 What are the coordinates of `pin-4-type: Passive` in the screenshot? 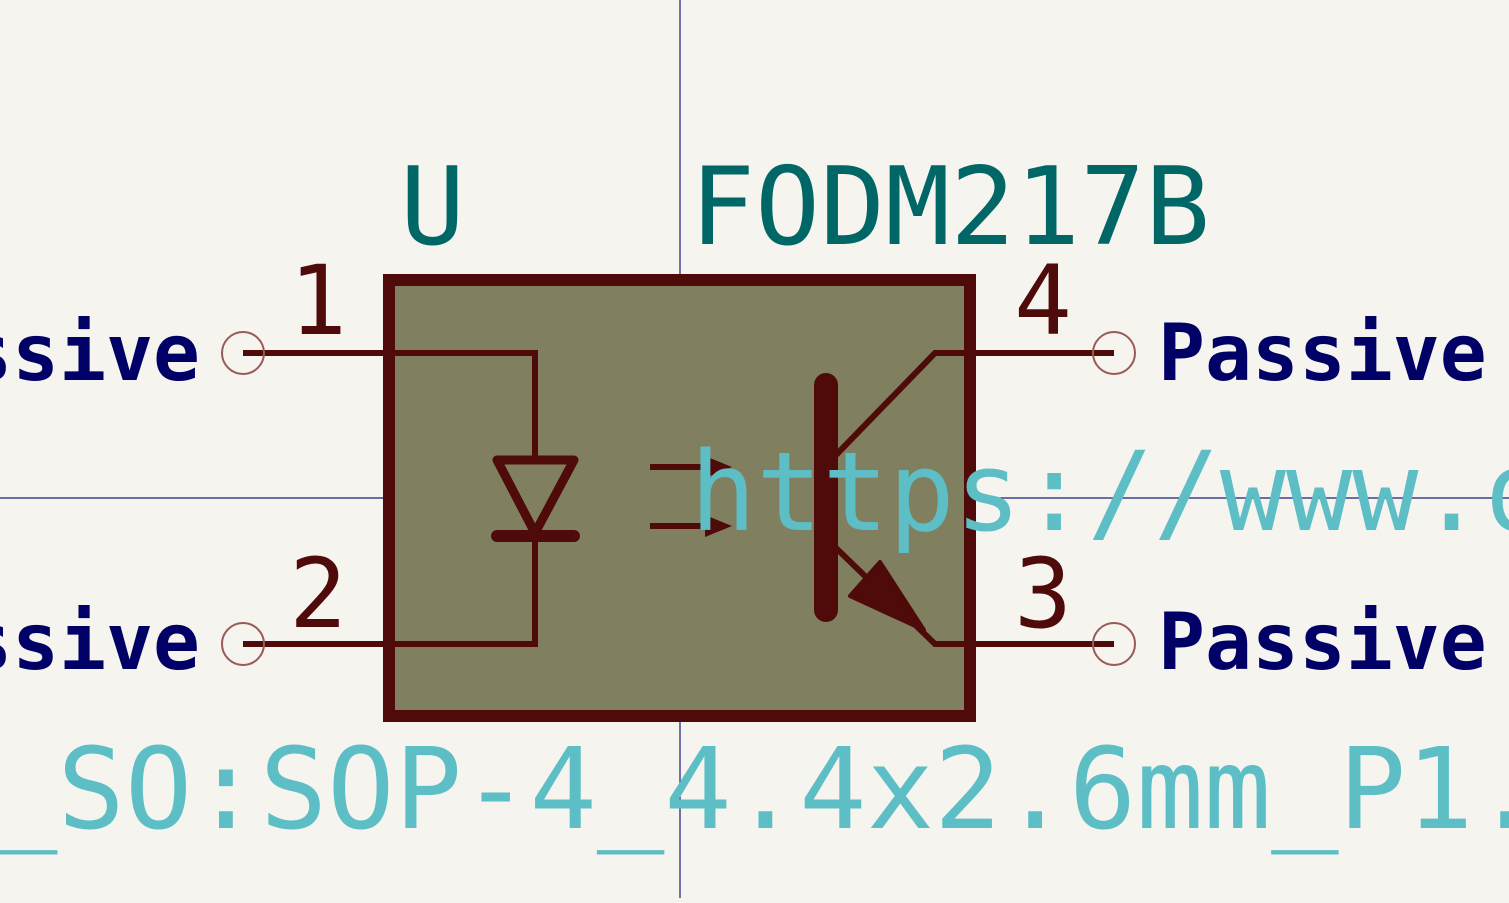 It's located at (1322, 354).